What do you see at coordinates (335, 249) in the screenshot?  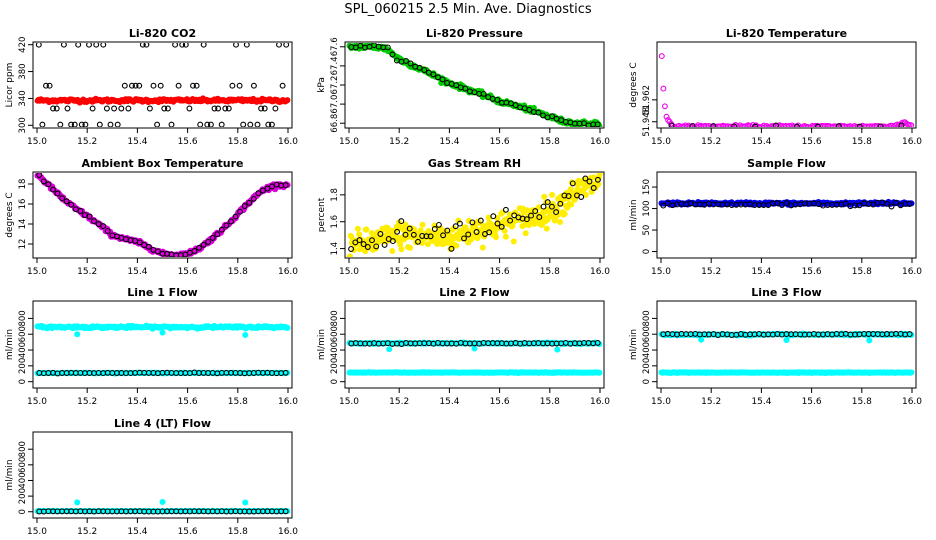 I see `y-tick-label: 1.4` at bounding box center [335, 249].